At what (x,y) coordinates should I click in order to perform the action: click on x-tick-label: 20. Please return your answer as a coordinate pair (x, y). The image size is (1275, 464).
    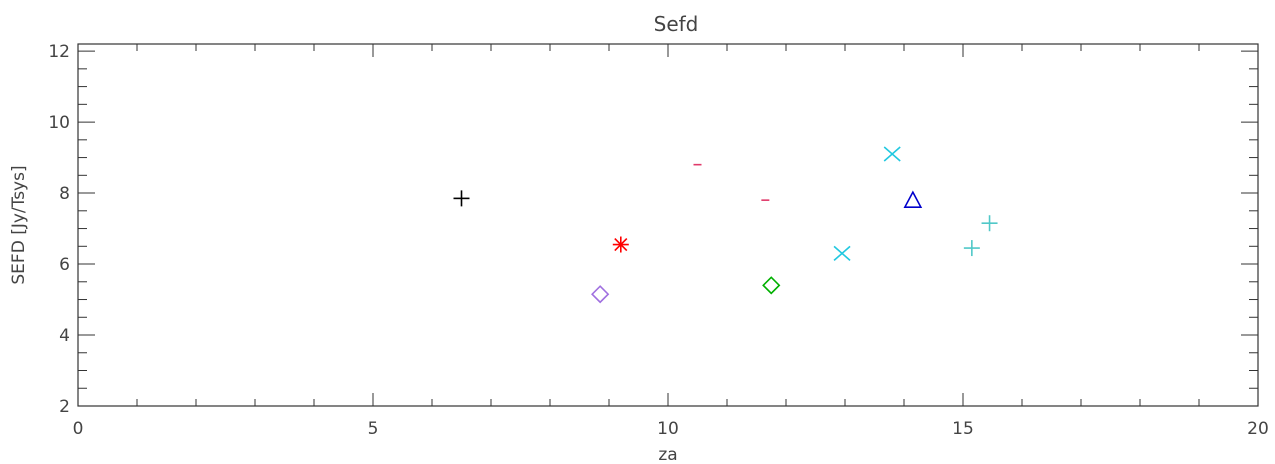
    Looking at the image, I should click on (1258, 429).